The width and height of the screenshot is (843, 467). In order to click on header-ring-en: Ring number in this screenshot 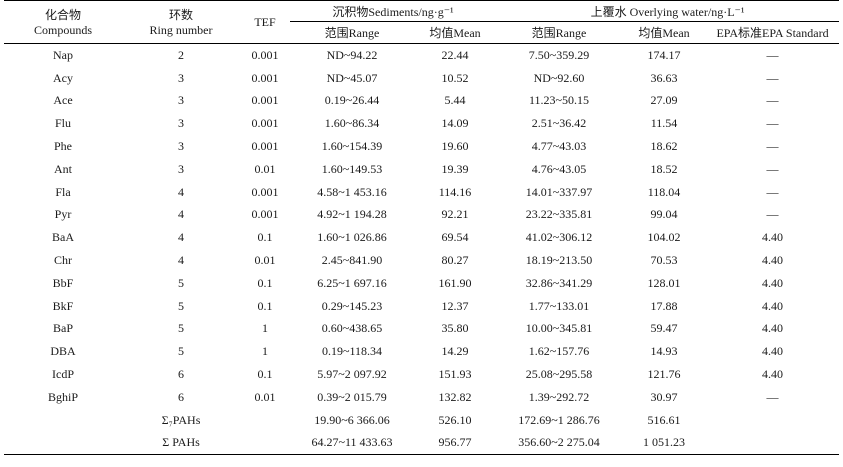, I will do `click(181, 30)`.